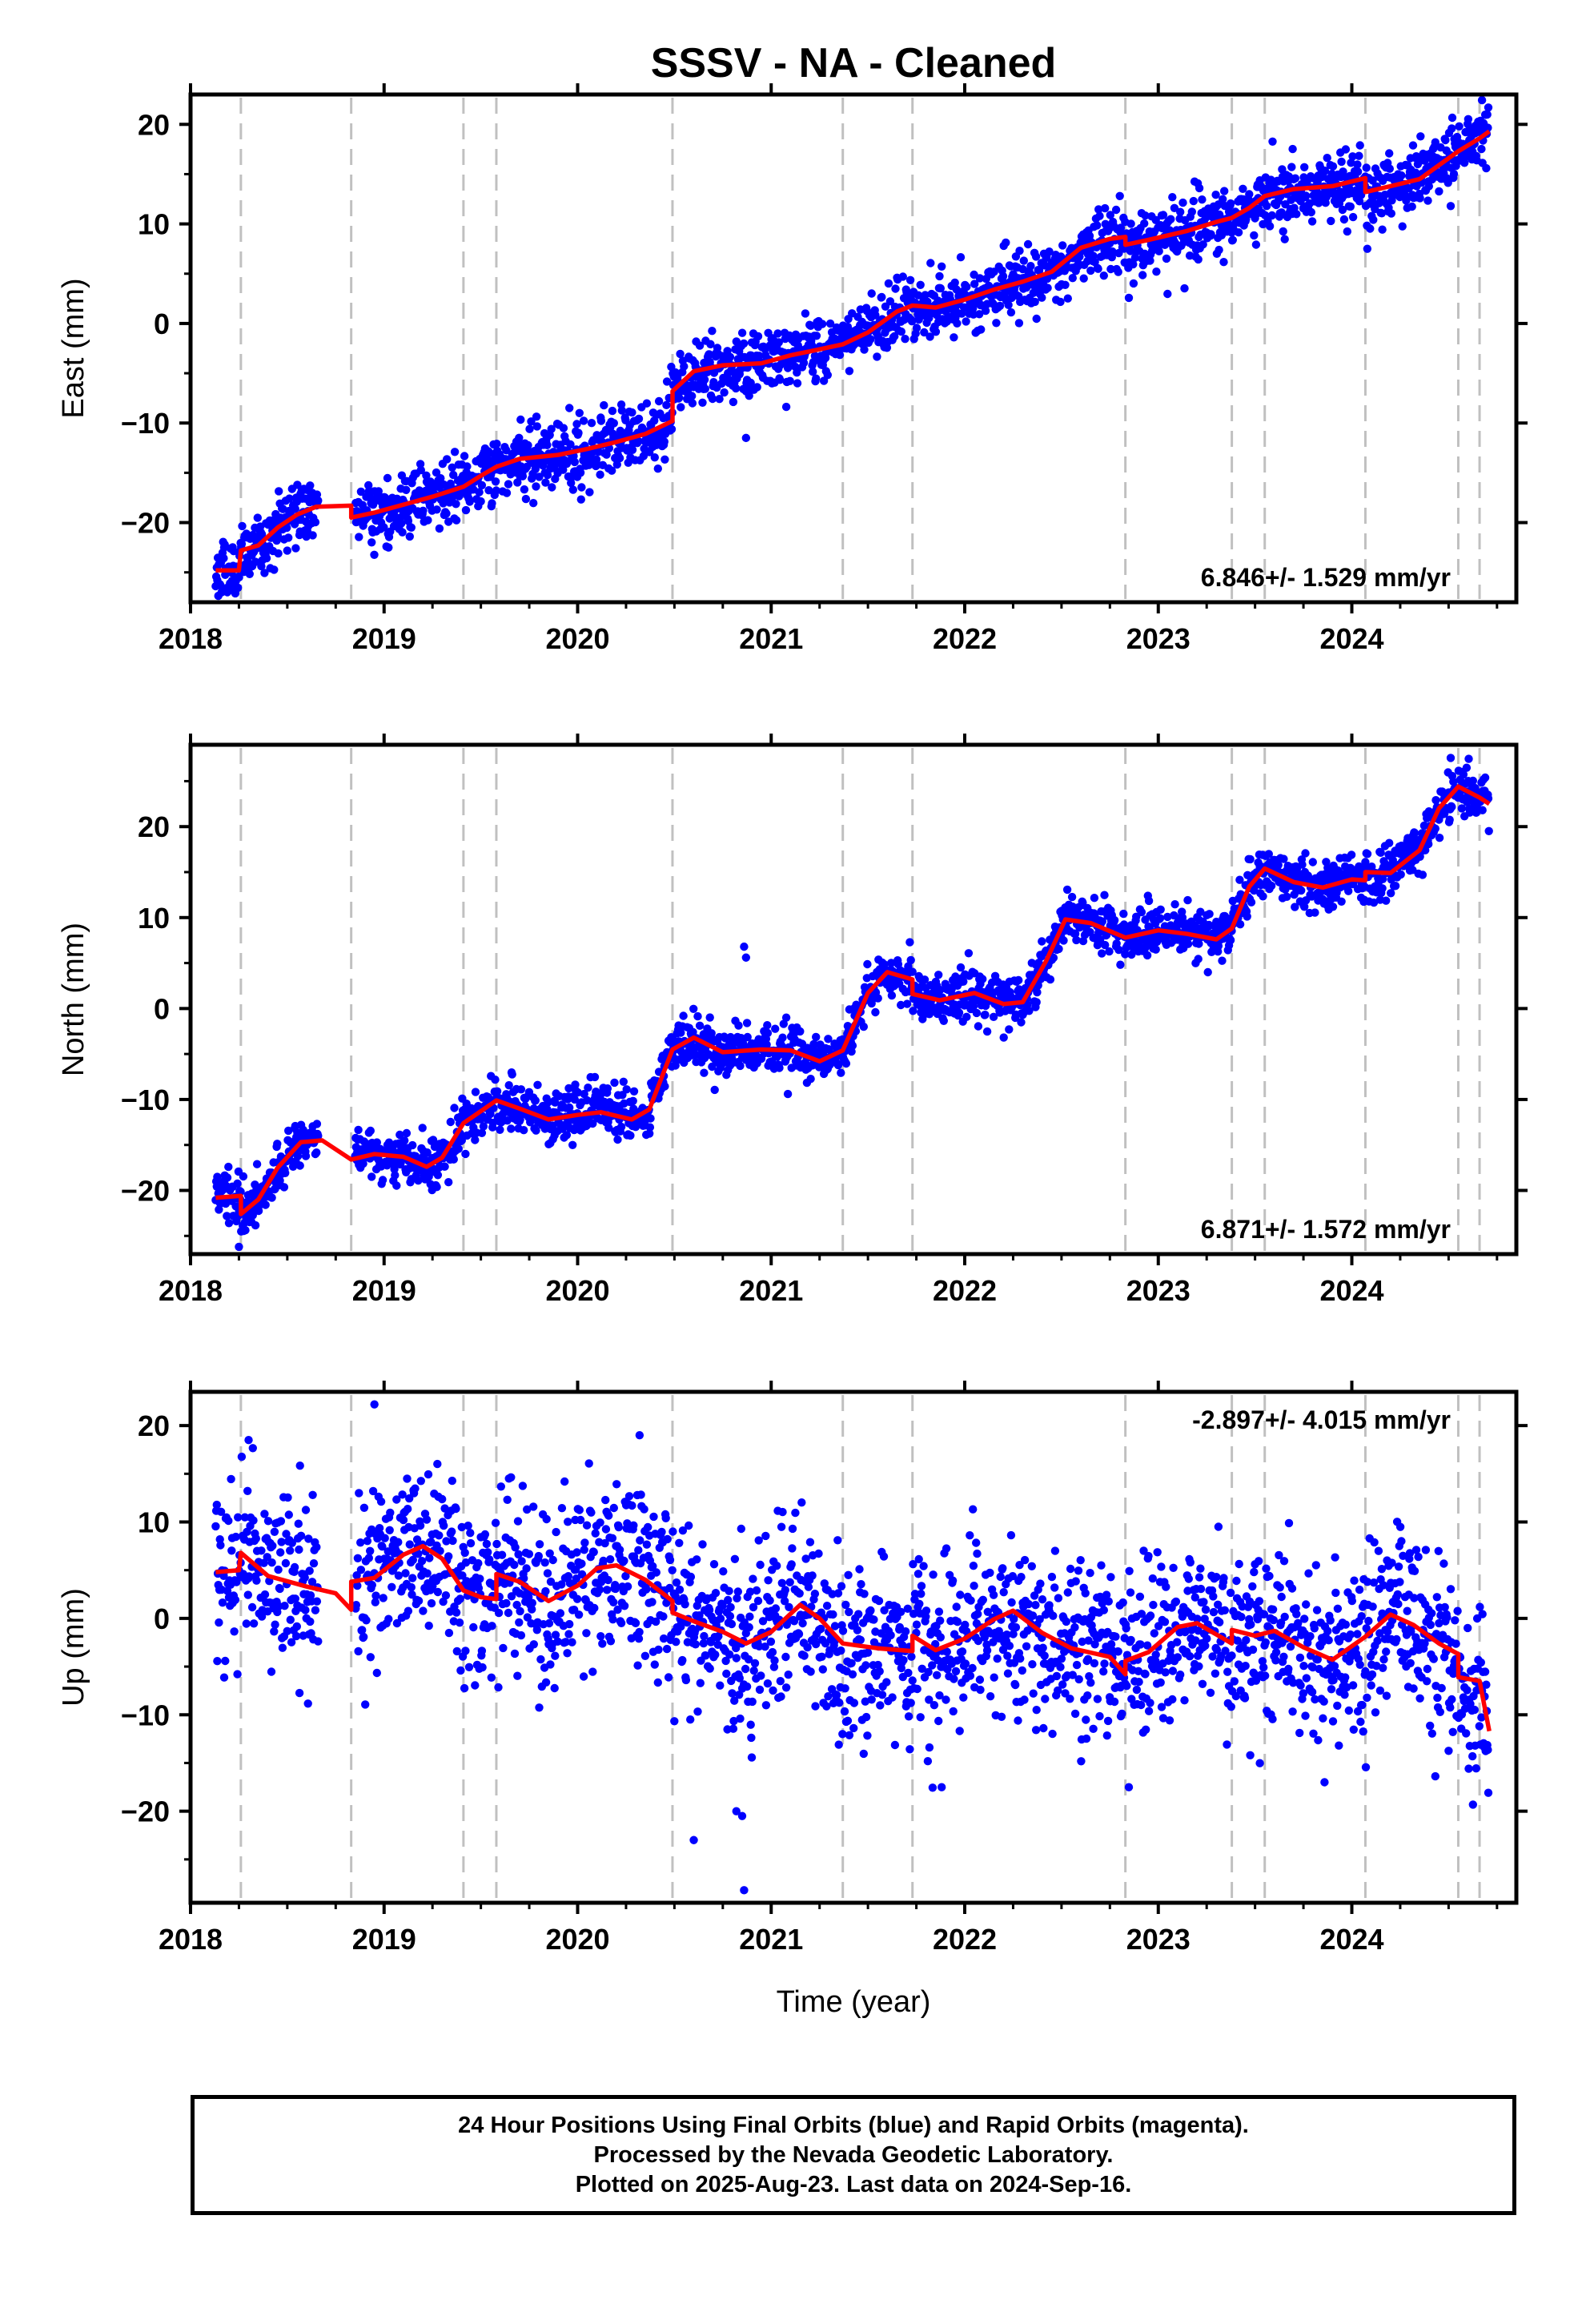 Image resolution: width=1582 pixels, height=2324 pixels. I want to click on x-tick-label: 2021, so click(771, 1290).